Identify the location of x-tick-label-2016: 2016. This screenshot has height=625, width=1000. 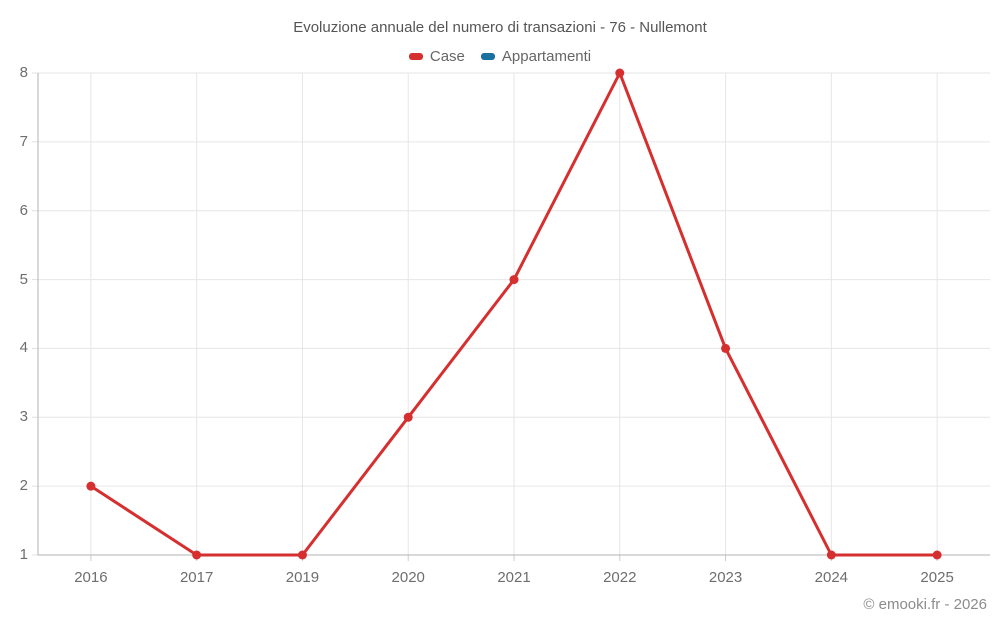
(91, 577).